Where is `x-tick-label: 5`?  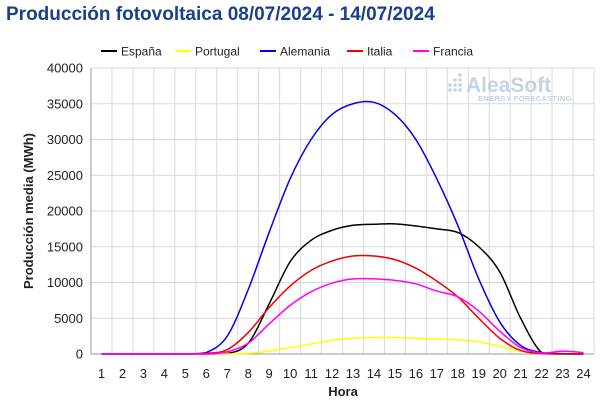
x-tick-label: 5 is located at coordinates (185, 373).